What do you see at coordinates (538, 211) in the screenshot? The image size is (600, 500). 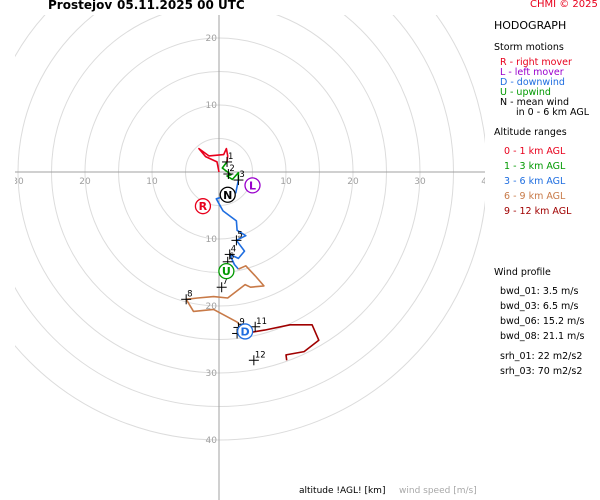 I see `altitude-range-9-12: 9 - 12 km AGL` at bounding box center [538, 211].